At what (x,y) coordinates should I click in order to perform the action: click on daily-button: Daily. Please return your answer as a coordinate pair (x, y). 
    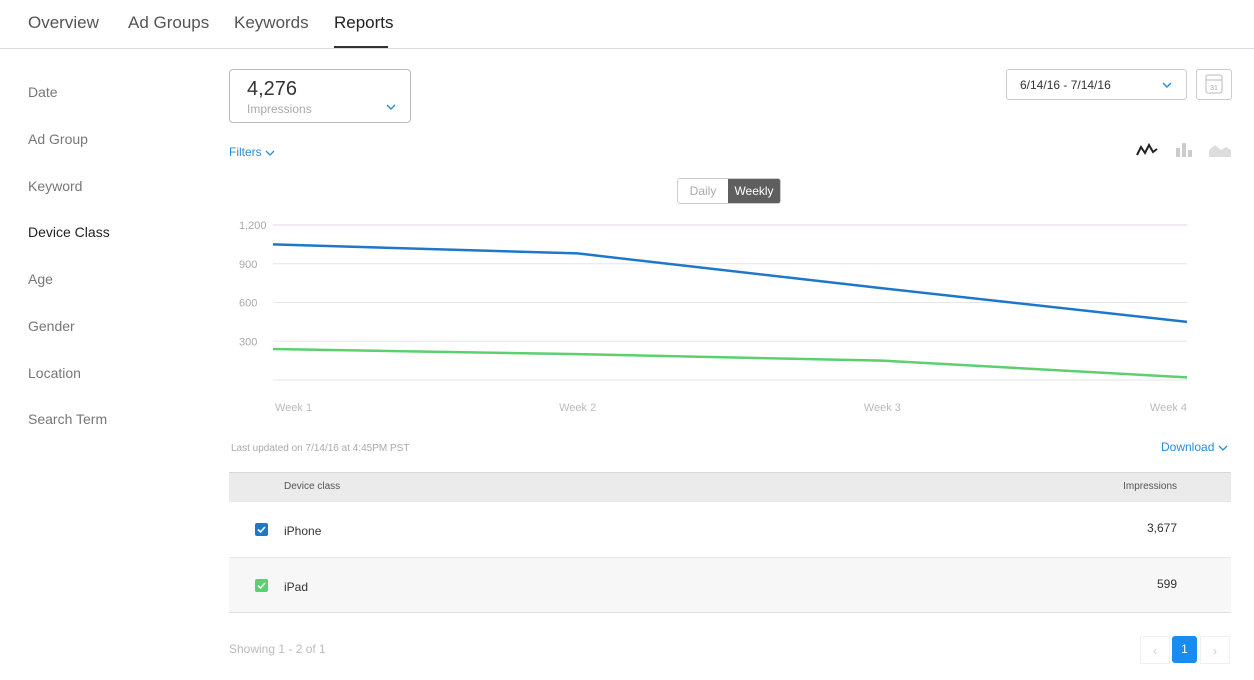
    Looking at the image, I should click on (703, 191).